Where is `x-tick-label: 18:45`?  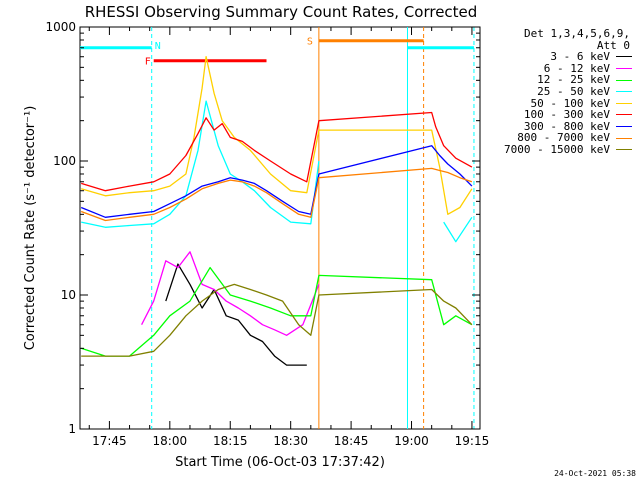 x-tick-label: 18:45 is located at coordinates (351, 441).